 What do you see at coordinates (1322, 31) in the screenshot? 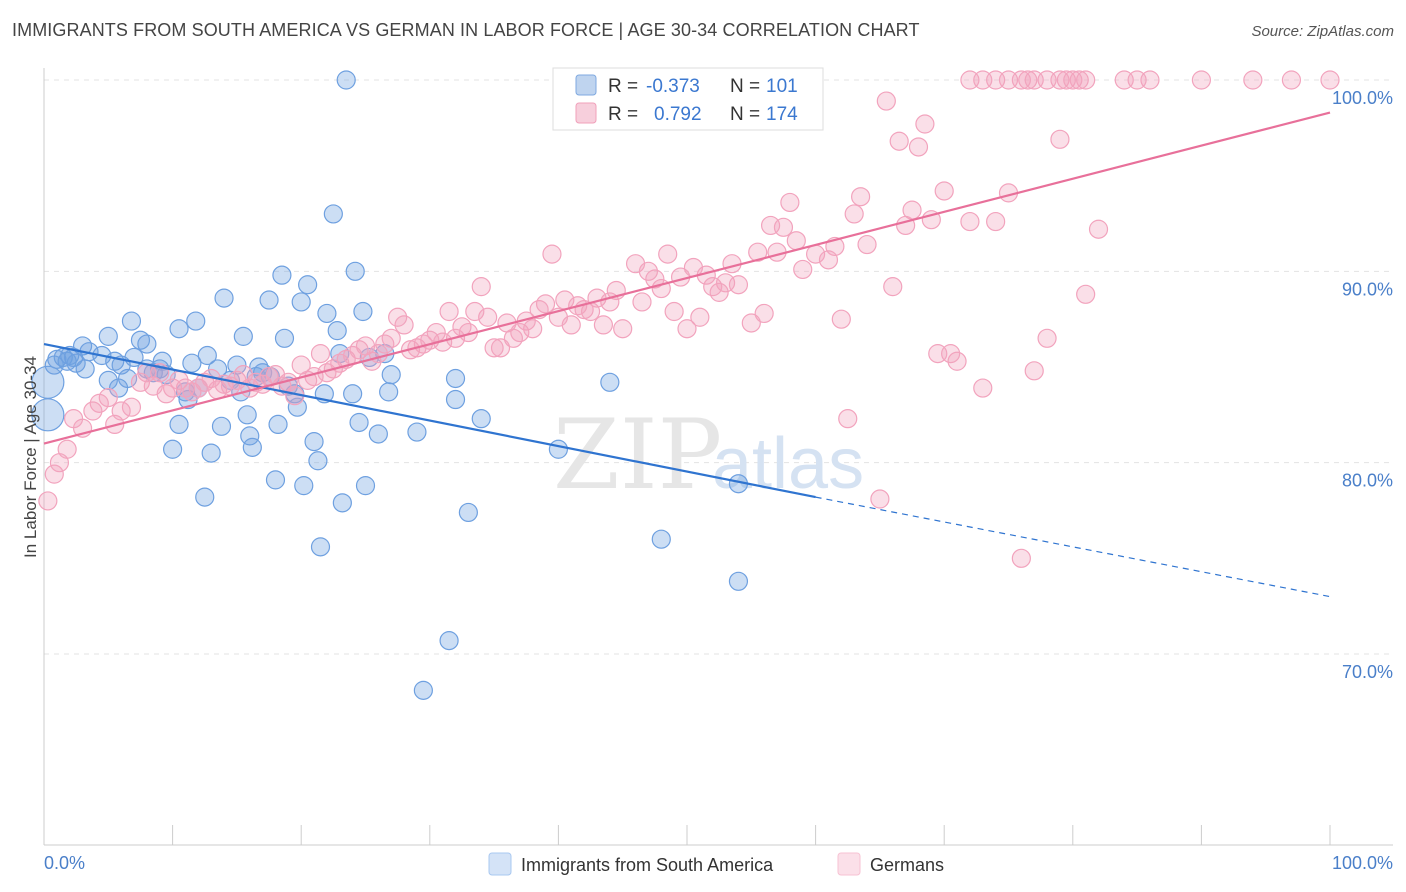
I see `source-label: Source: ZipAtlas.com` at bounding box center [1322, 31].